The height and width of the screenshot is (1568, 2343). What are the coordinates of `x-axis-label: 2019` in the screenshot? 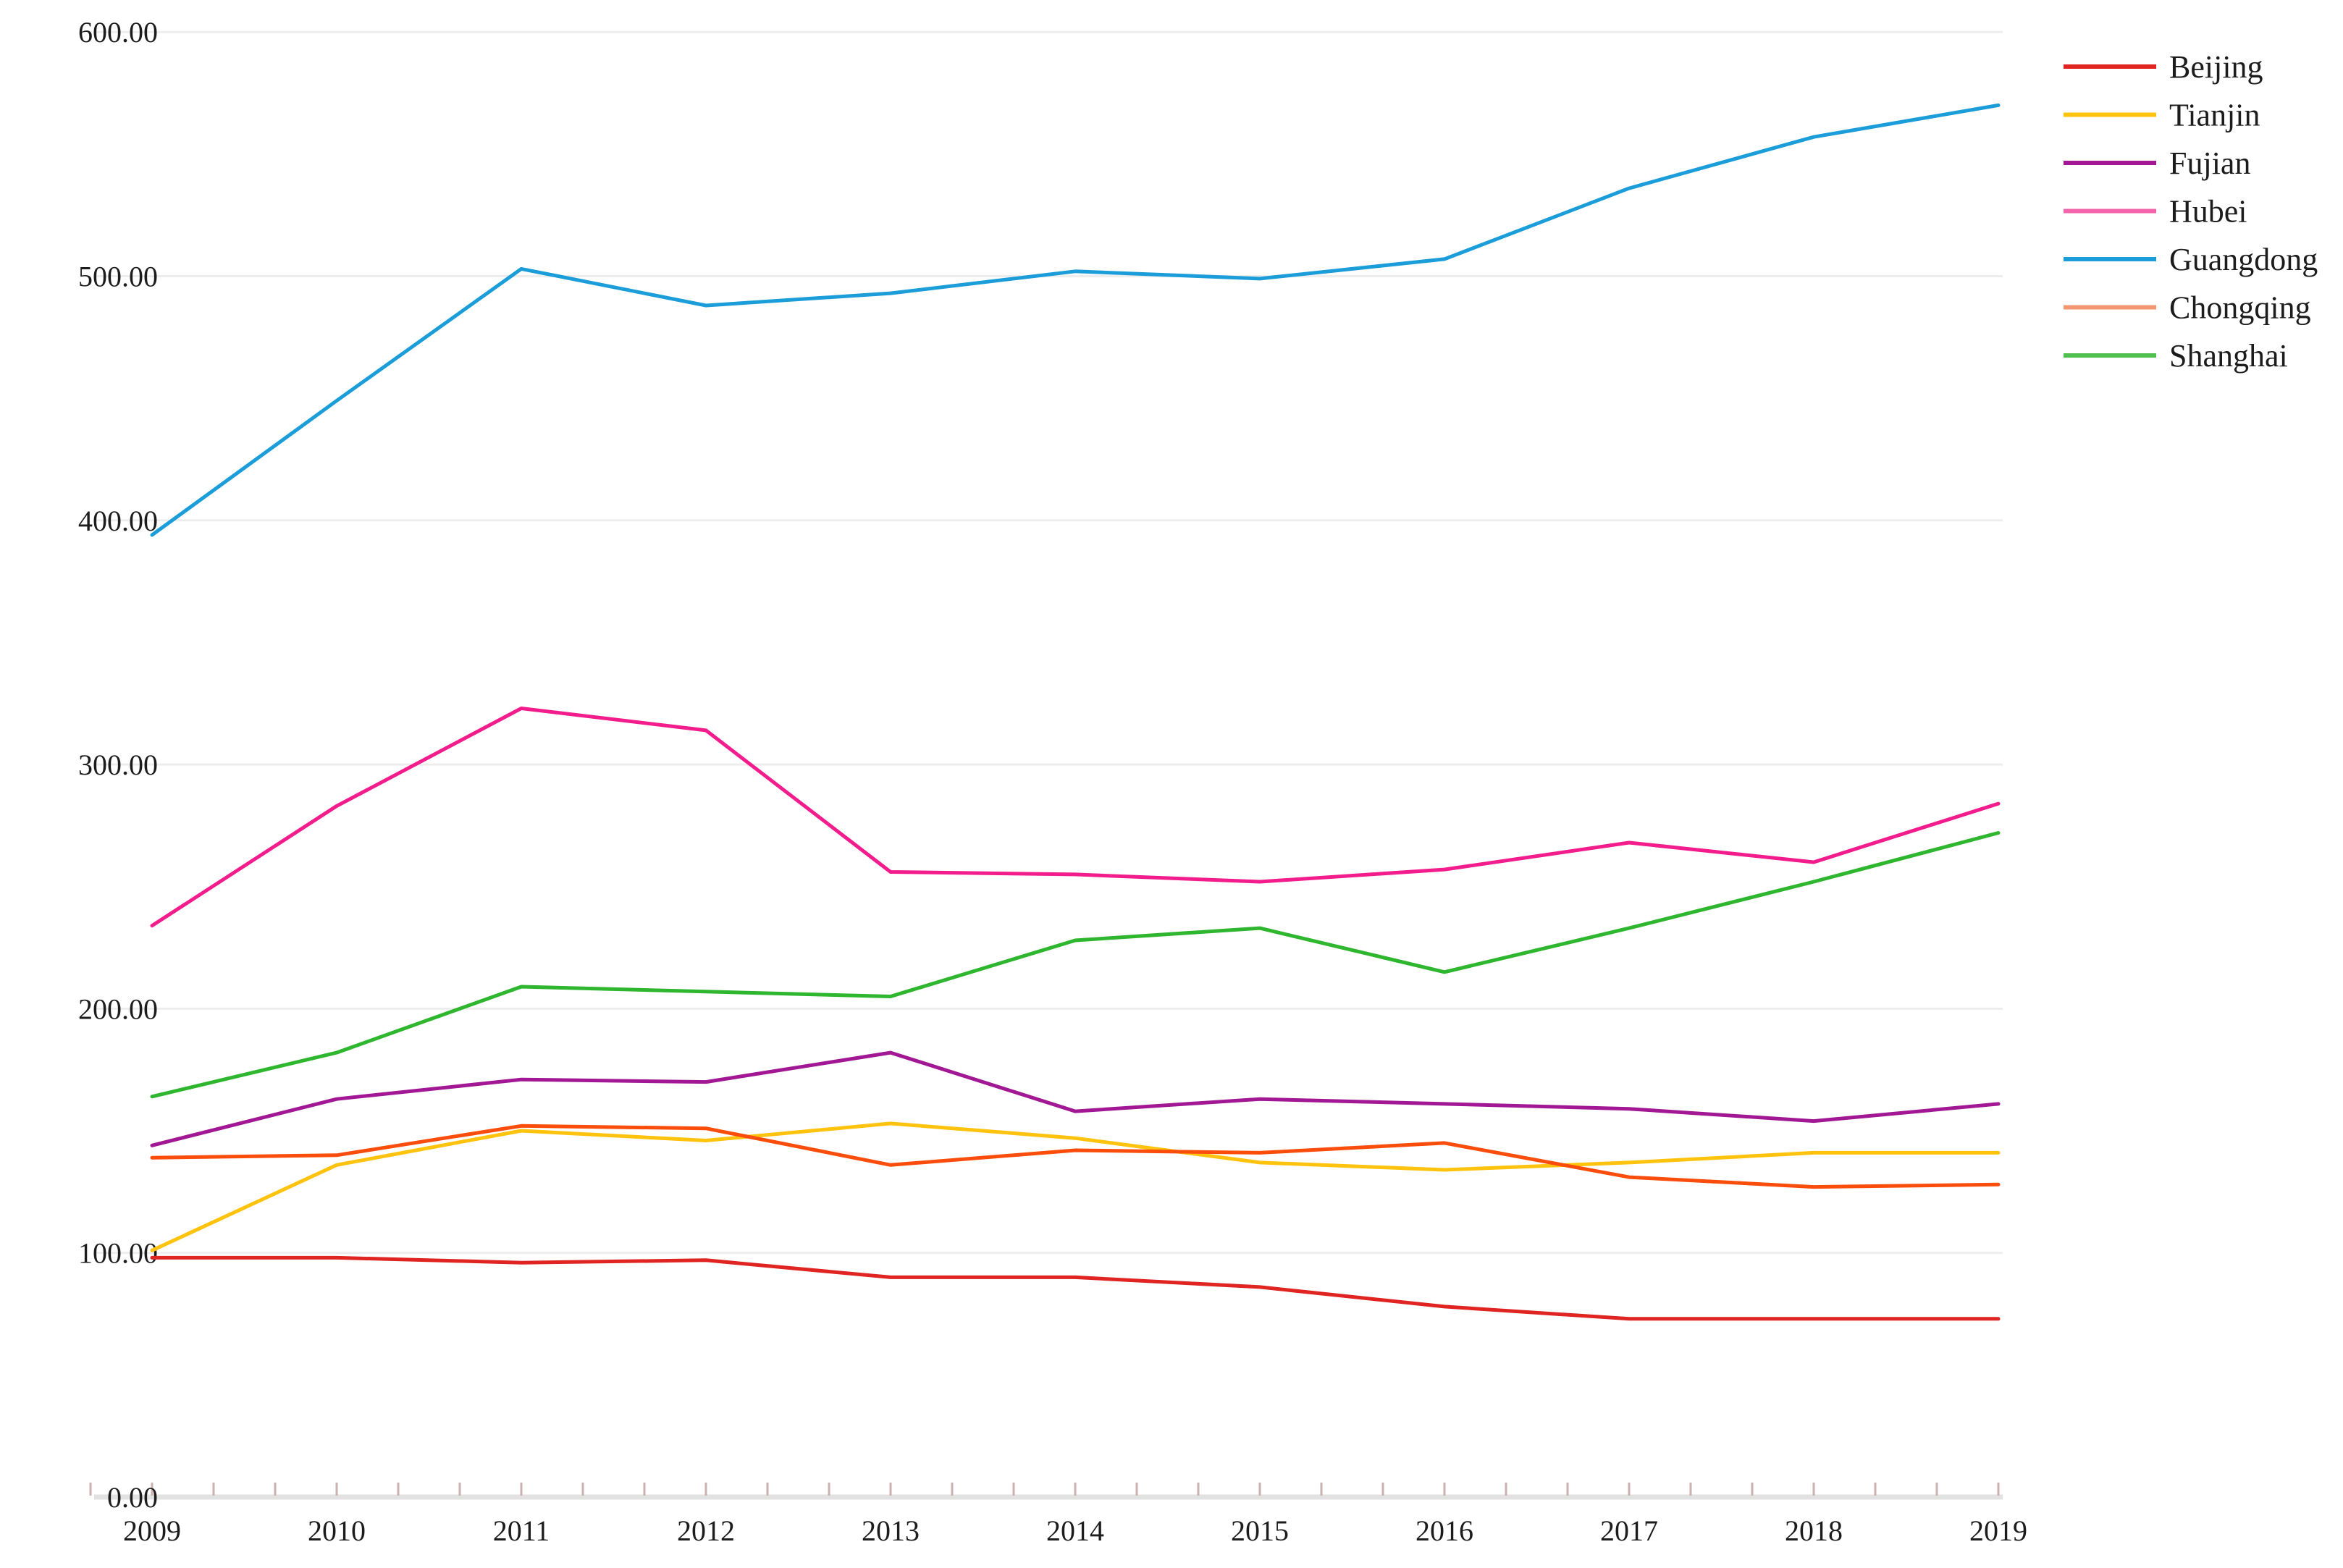 It's located at (1998, 1530).